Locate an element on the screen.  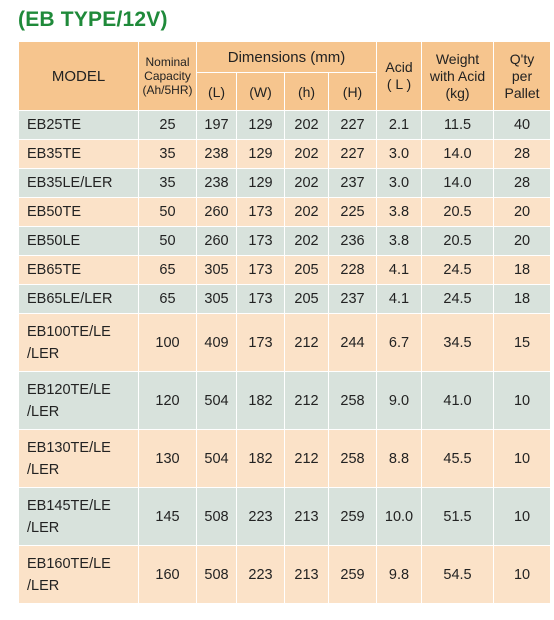
header-weight-line: with Acid is located at coordinates (457, 75).